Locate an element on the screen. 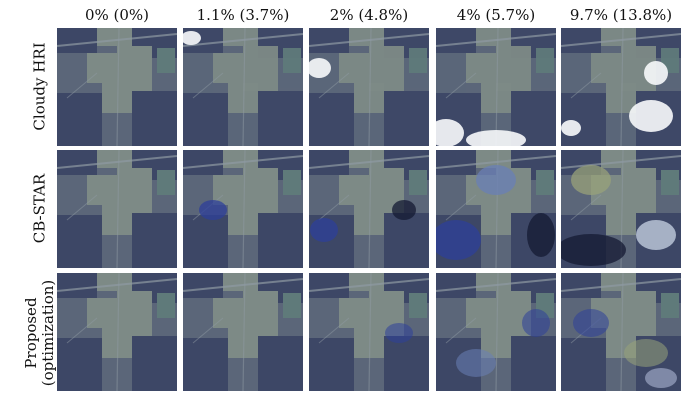 Image resolution: width=697 pixels, height=397 pixels. column-header-0: 0% (0%) is located at coordinates (117, 15).